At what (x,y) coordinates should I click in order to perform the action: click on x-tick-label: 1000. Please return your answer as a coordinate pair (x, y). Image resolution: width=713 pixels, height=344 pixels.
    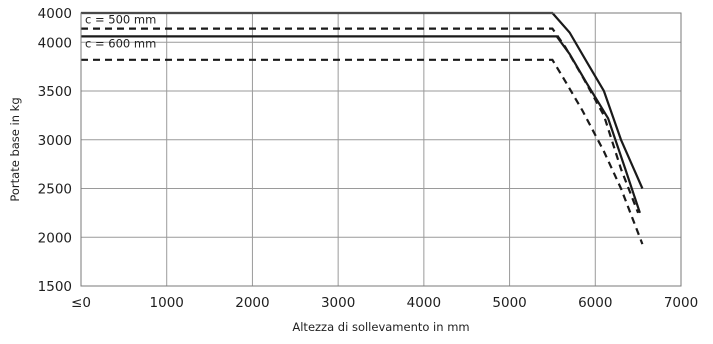
    Looking at the image, I should click on (167, 303).